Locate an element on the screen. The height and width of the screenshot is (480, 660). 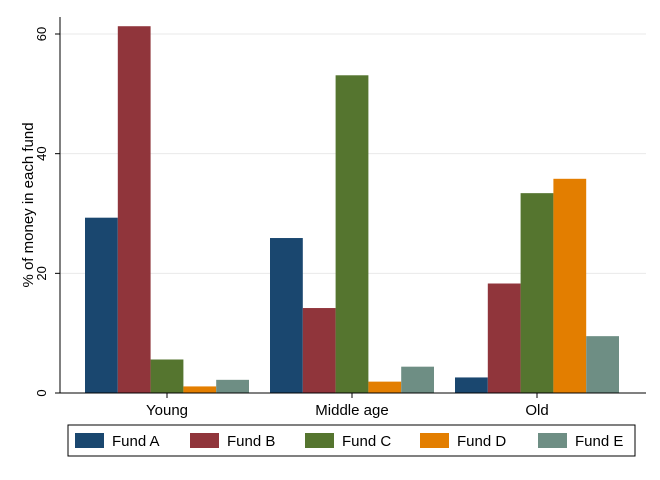
legend-label: Fund C is located at coordinates (366, 441).